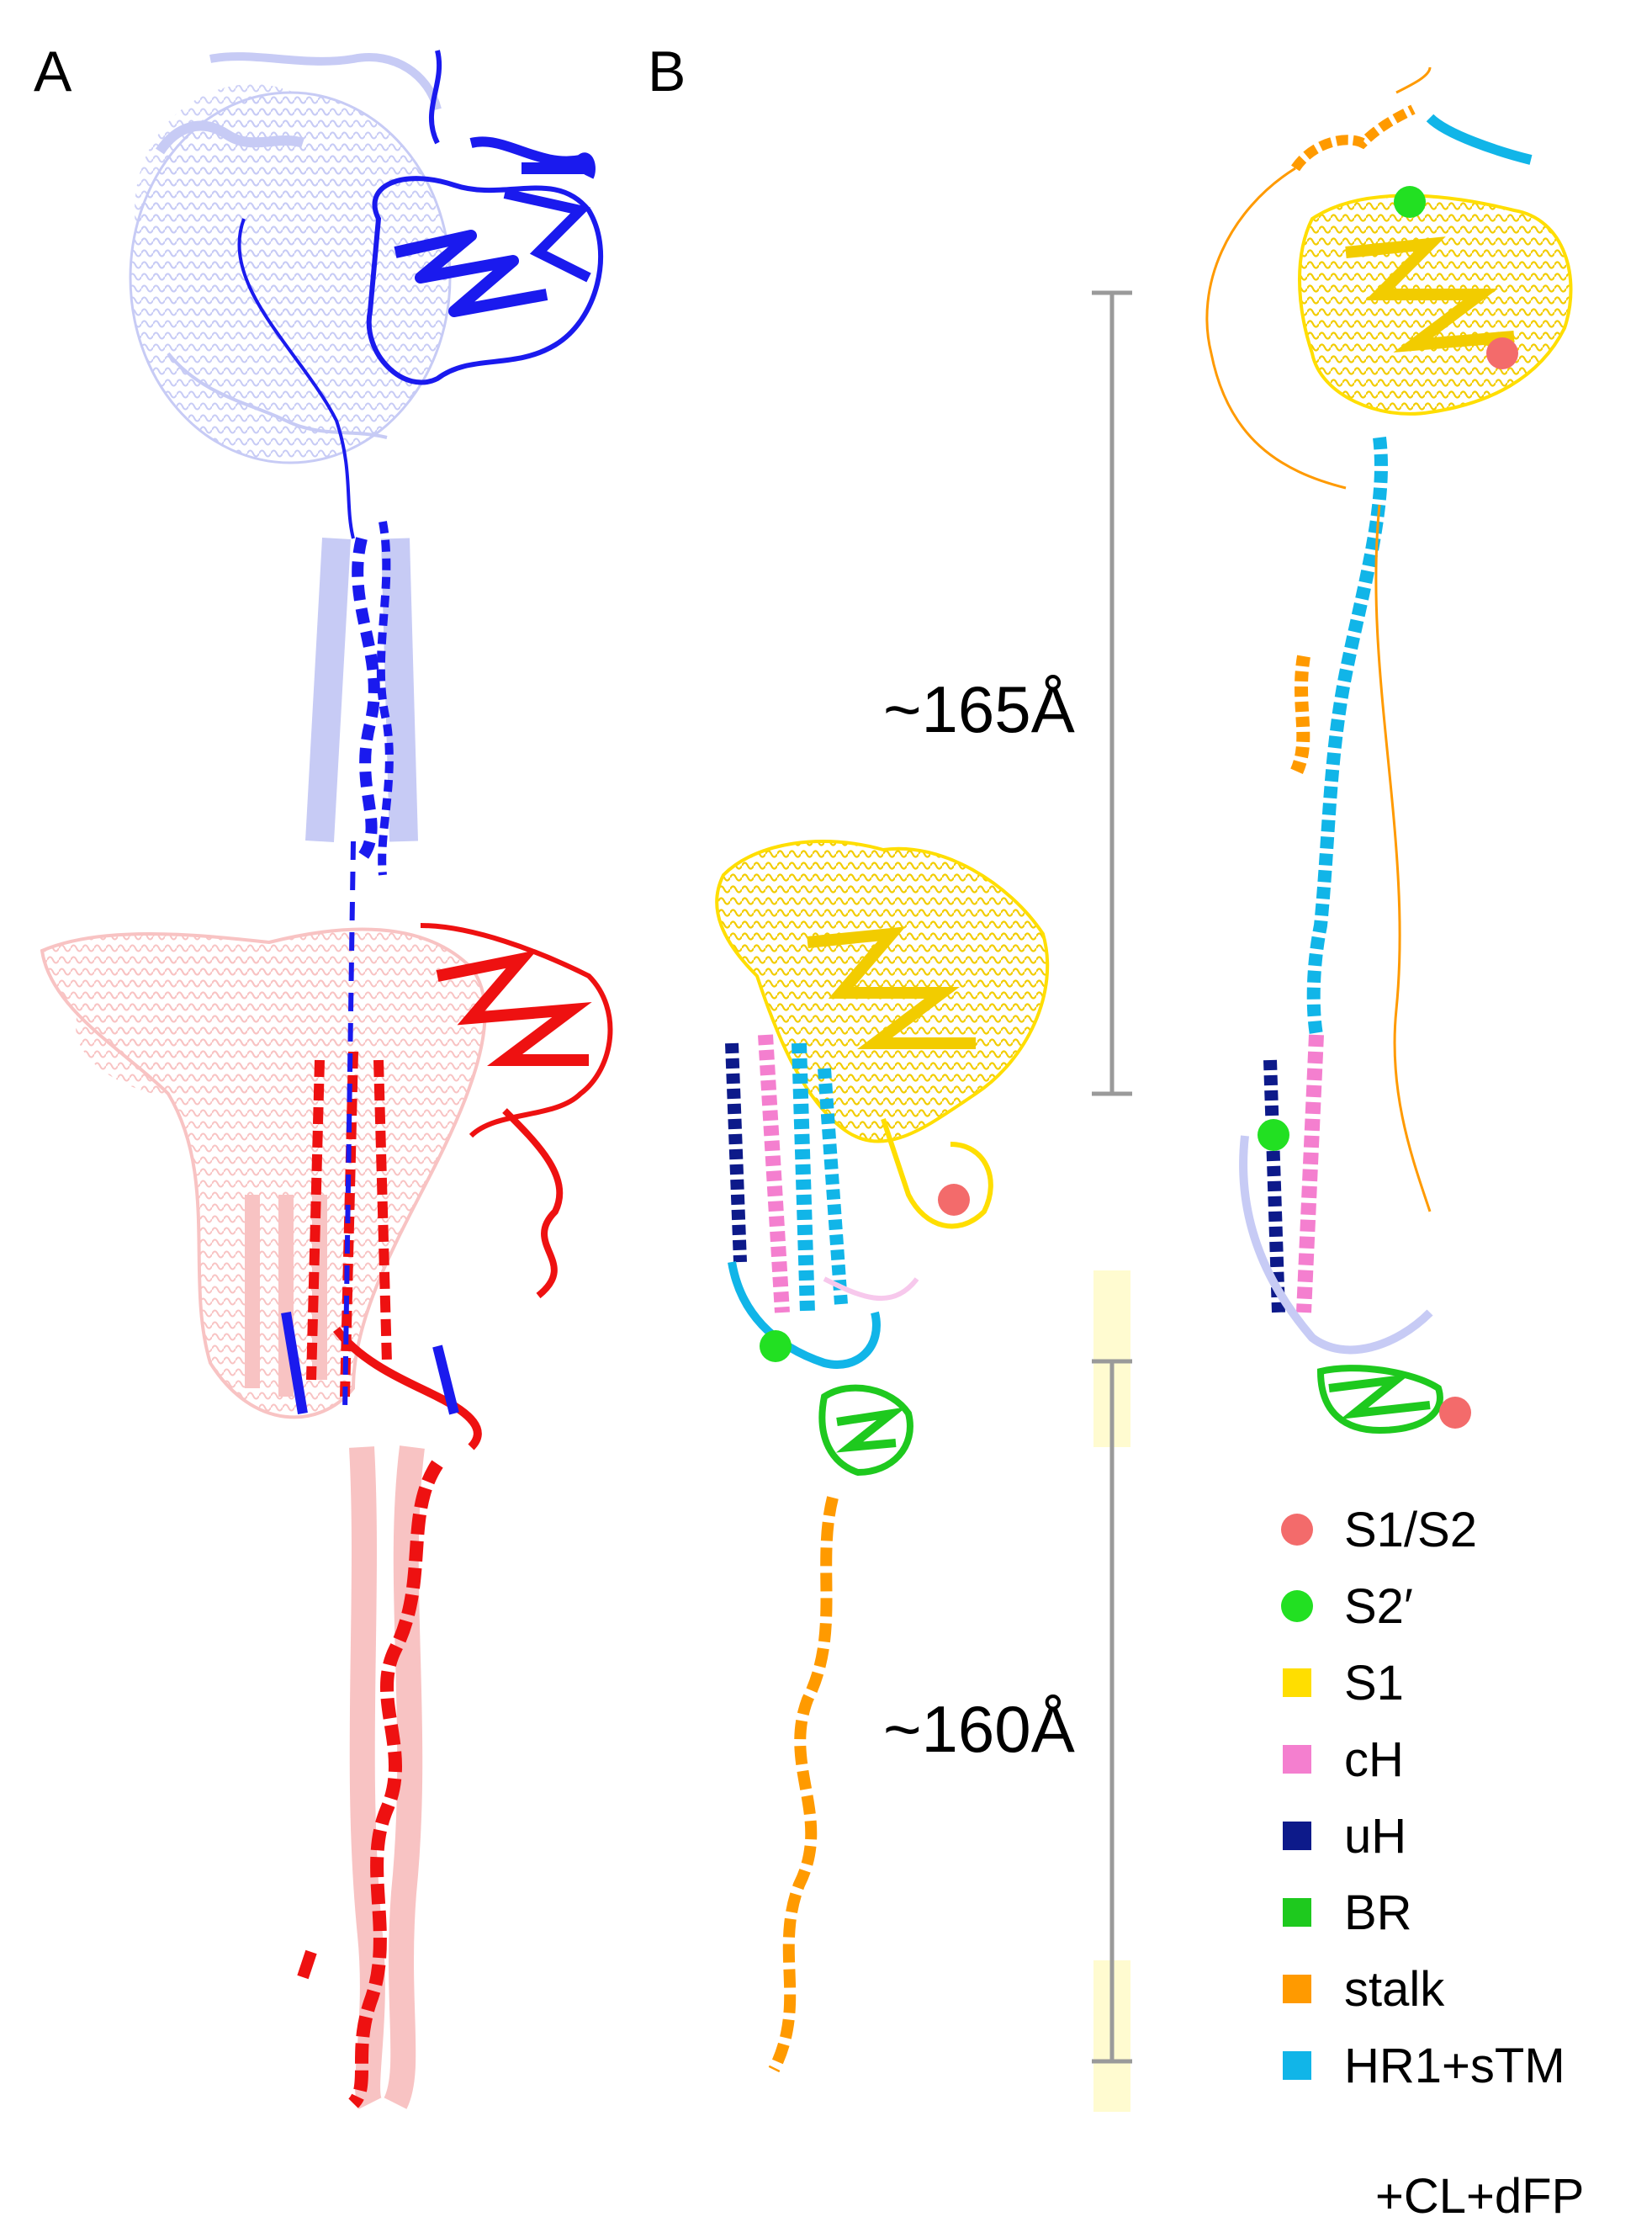  I want to click on measurement-label-lower: ~160Å, so click(979, 1729).